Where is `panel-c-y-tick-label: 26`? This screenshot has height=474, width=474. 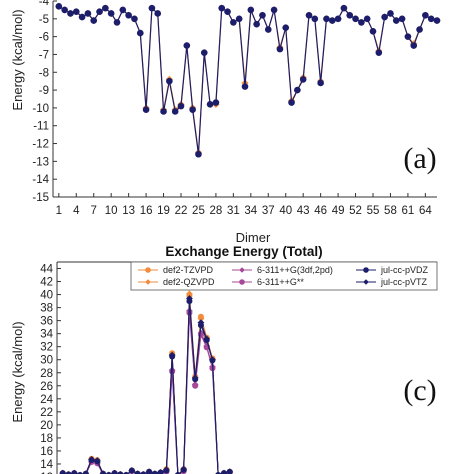
panel-c-y-tick-label: 26 is located at coordinates (46, 387).